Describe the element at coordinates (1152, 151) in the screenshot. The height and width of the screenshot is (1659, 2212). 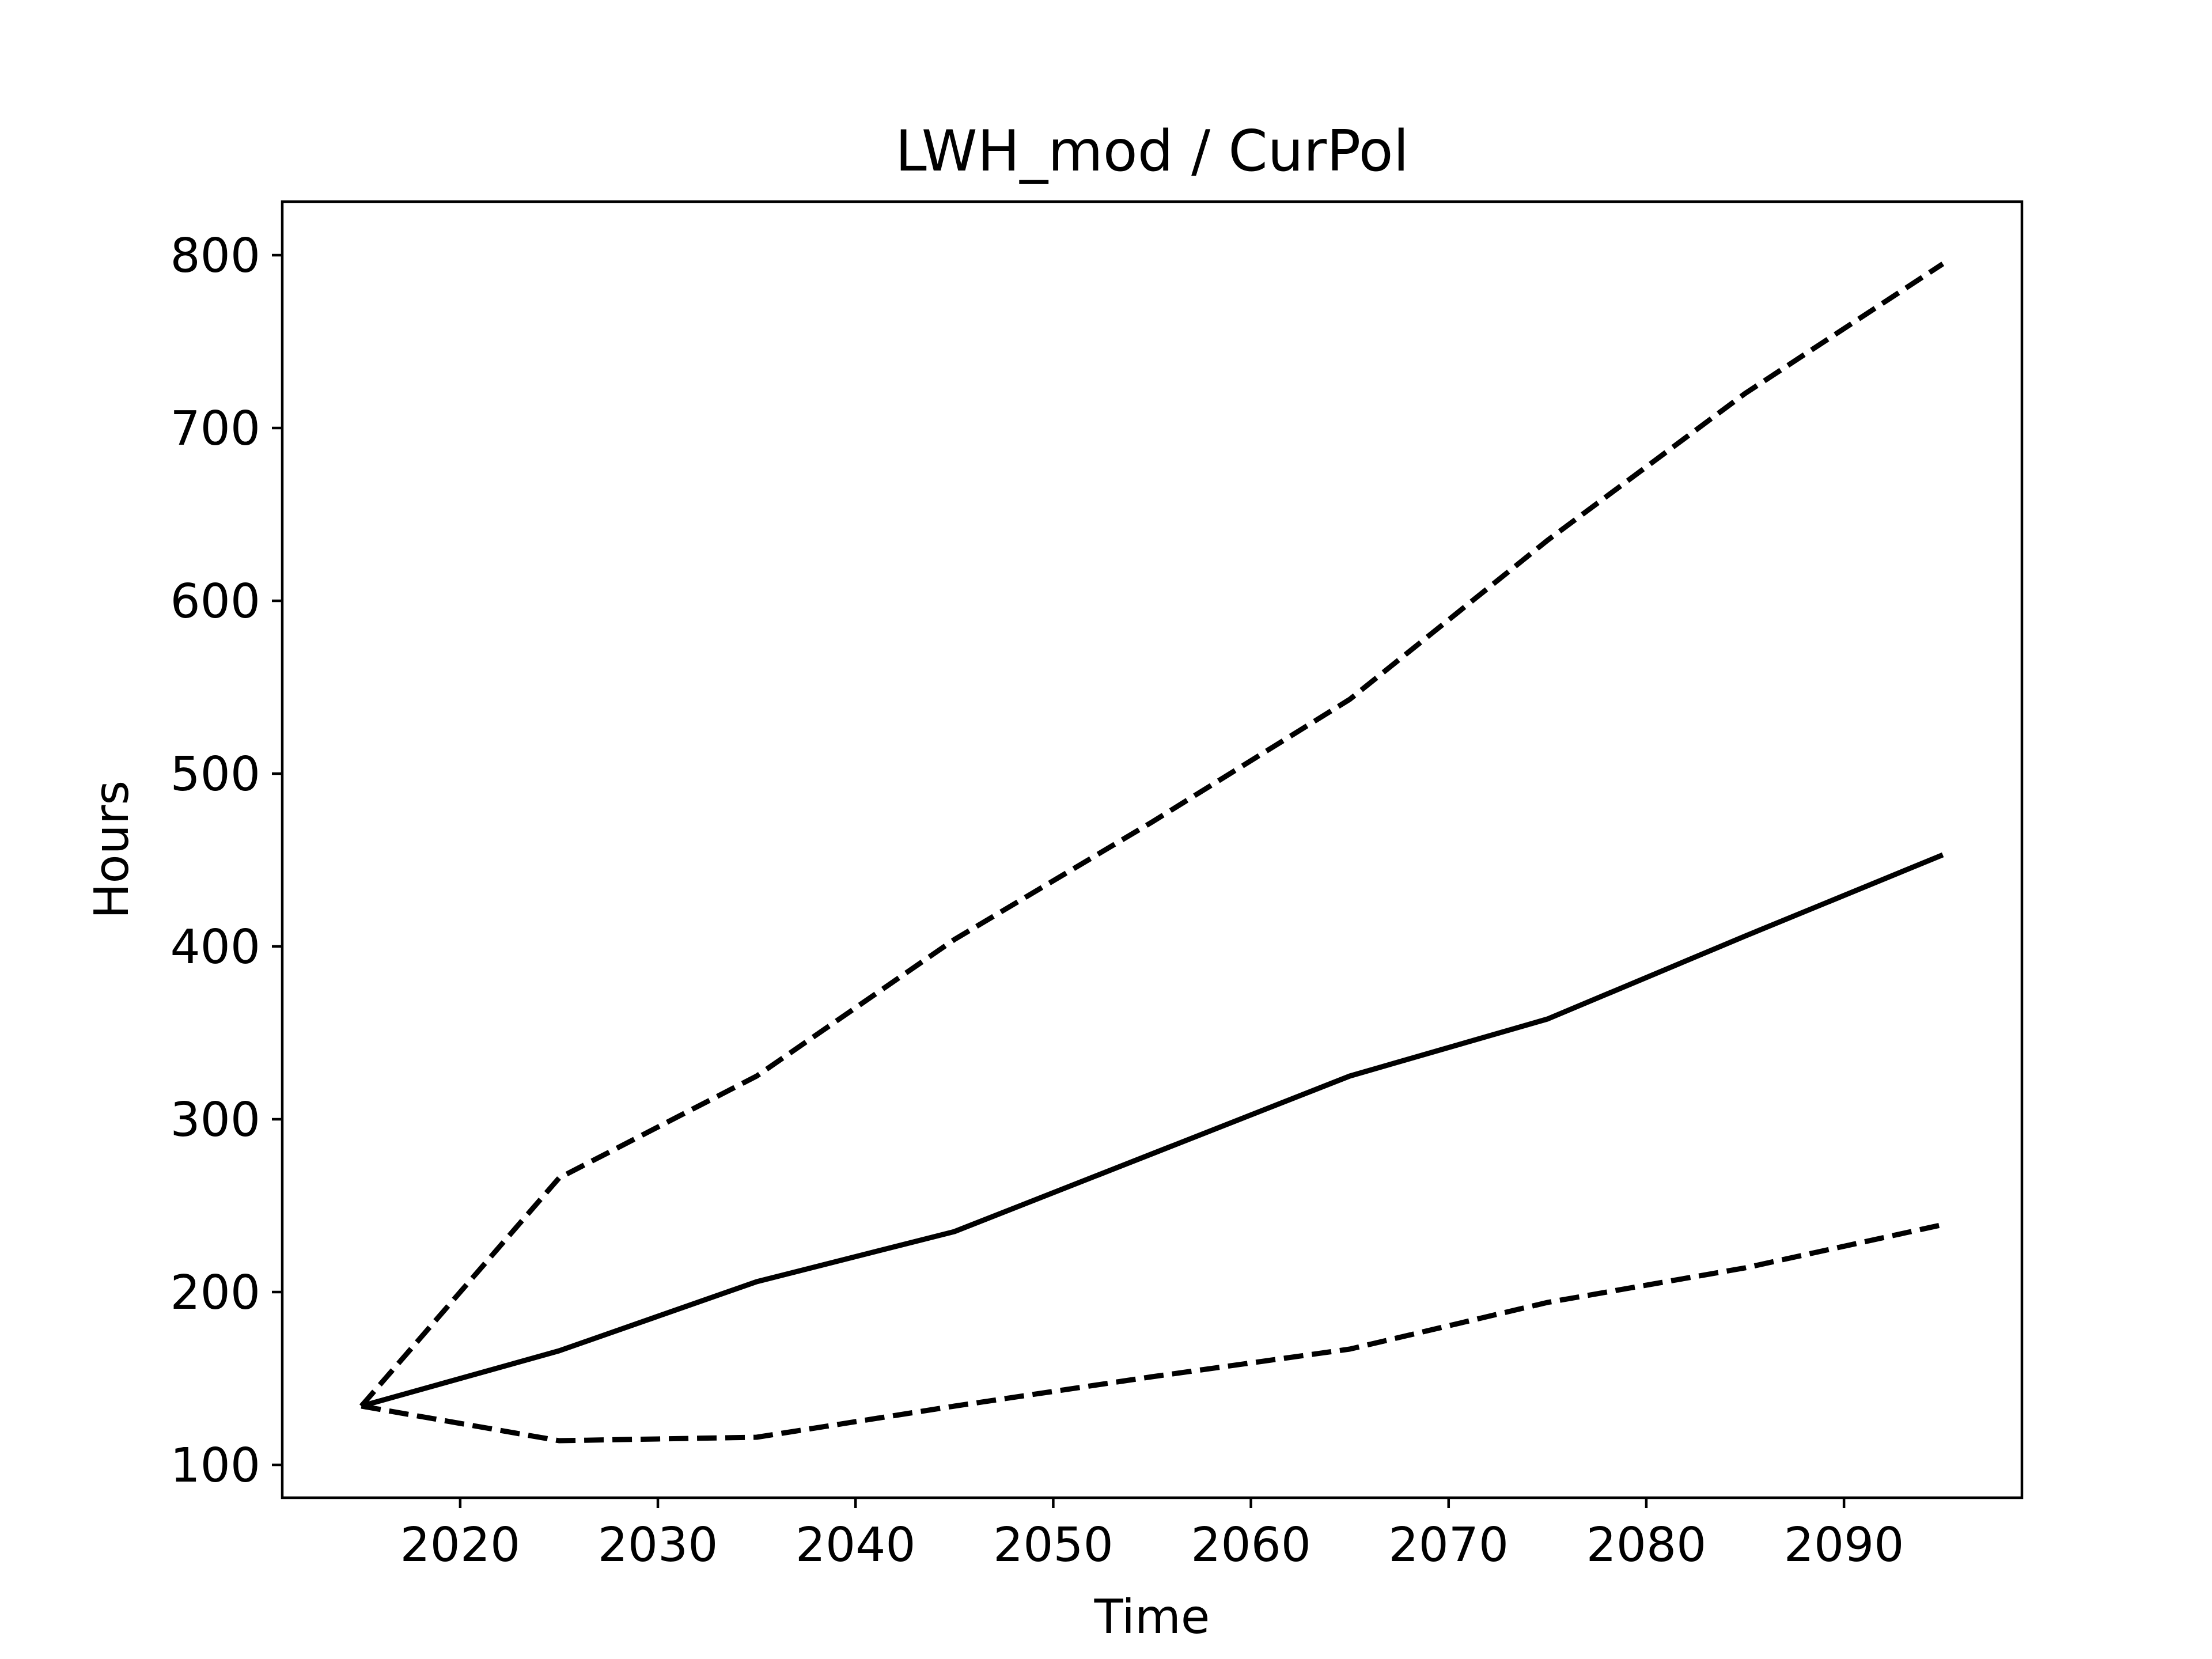
I see `chart-title: LWH_mod / CurPol` at that location.